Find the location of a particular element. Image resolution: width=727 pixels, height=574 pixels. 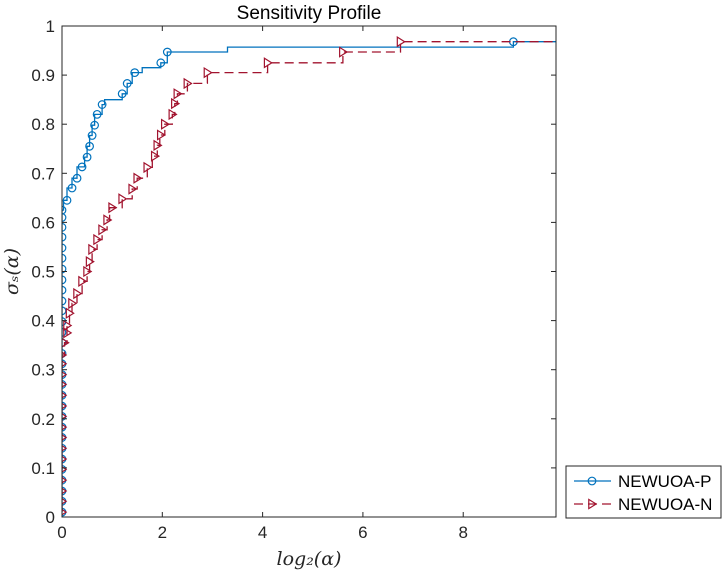

x-tick-label: 2 is located at coordinates (162, 532).